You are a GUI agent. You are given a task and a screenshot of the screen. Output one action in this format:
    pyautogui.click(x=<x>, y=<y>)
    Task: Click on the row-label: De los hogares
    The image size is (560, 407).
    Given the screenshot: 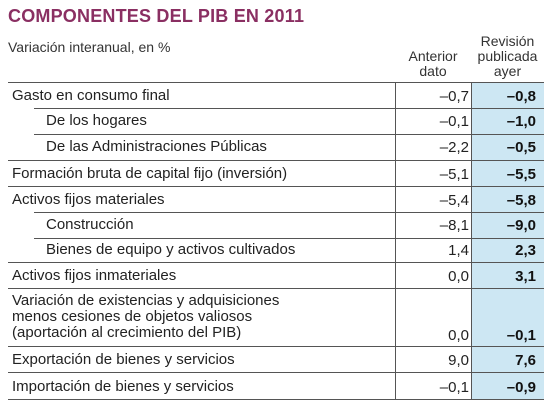 What is the action you would take?
    pyautogui.click(x=96, y=120)
    